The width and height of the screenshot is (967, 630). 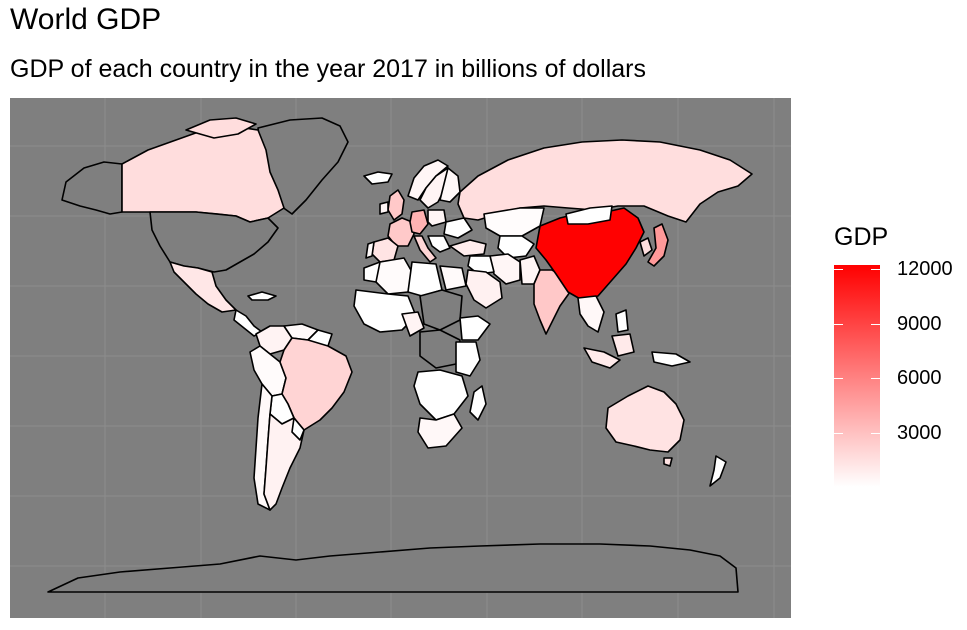 I want to click on country-canada-islands, so click(x=221, y=128).